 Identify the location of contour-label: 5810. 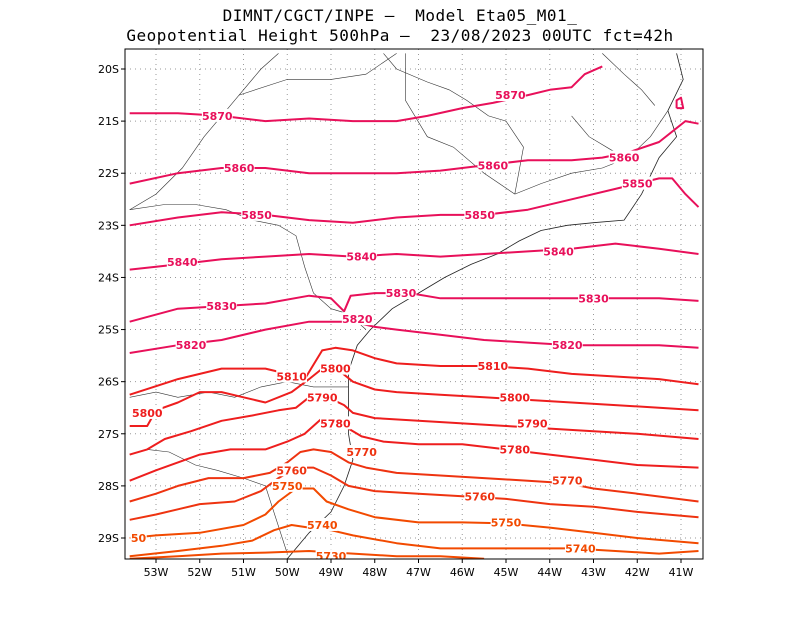
(493, 366).